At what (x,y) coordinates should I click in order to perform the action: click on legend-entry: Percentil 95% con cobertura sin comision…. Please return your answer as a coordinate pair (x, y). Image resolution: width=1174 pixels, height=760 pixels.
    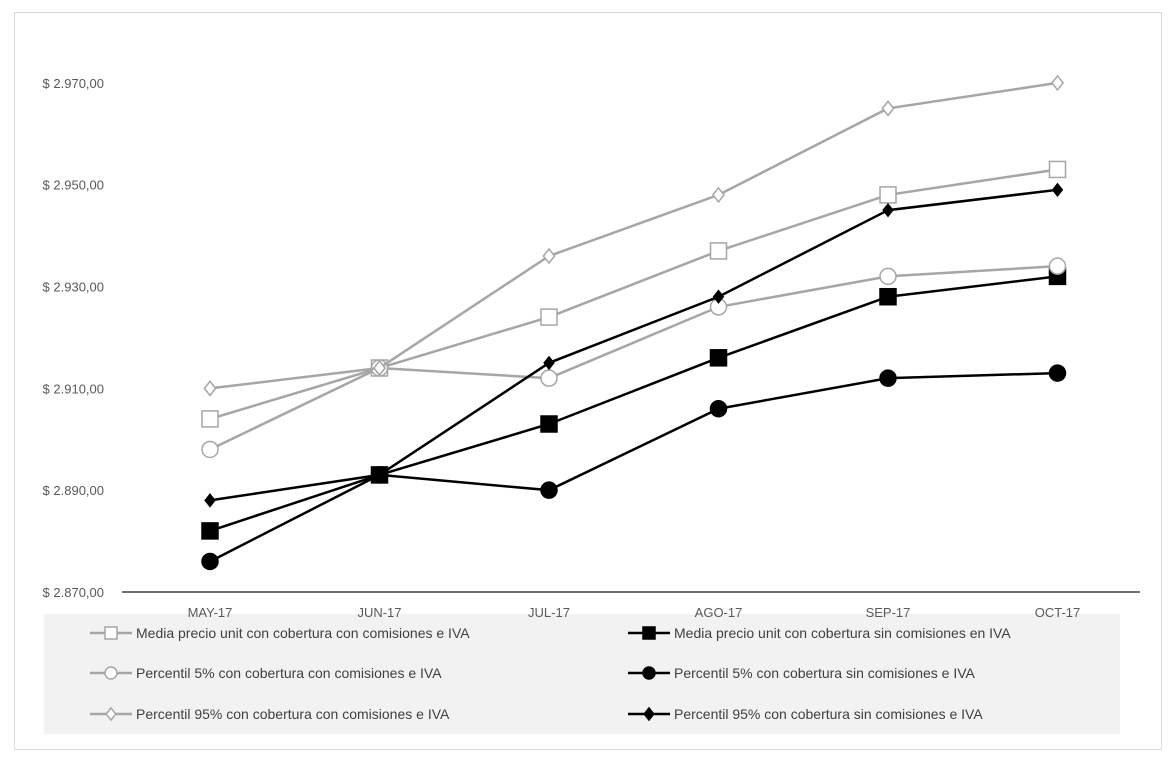
    Looking at the image, I should click on (805, 714).